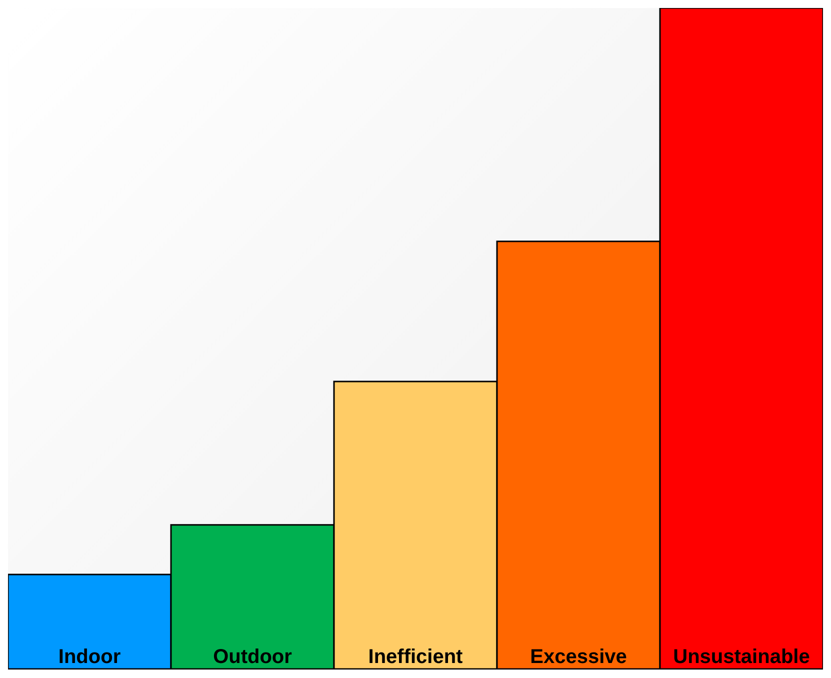  I want to click on x-tick-label: Unsustainable, so click(741, 657).